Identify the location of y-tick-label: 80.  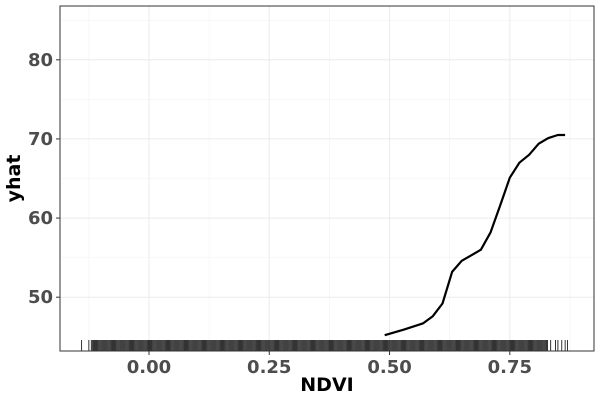
(40, 60).